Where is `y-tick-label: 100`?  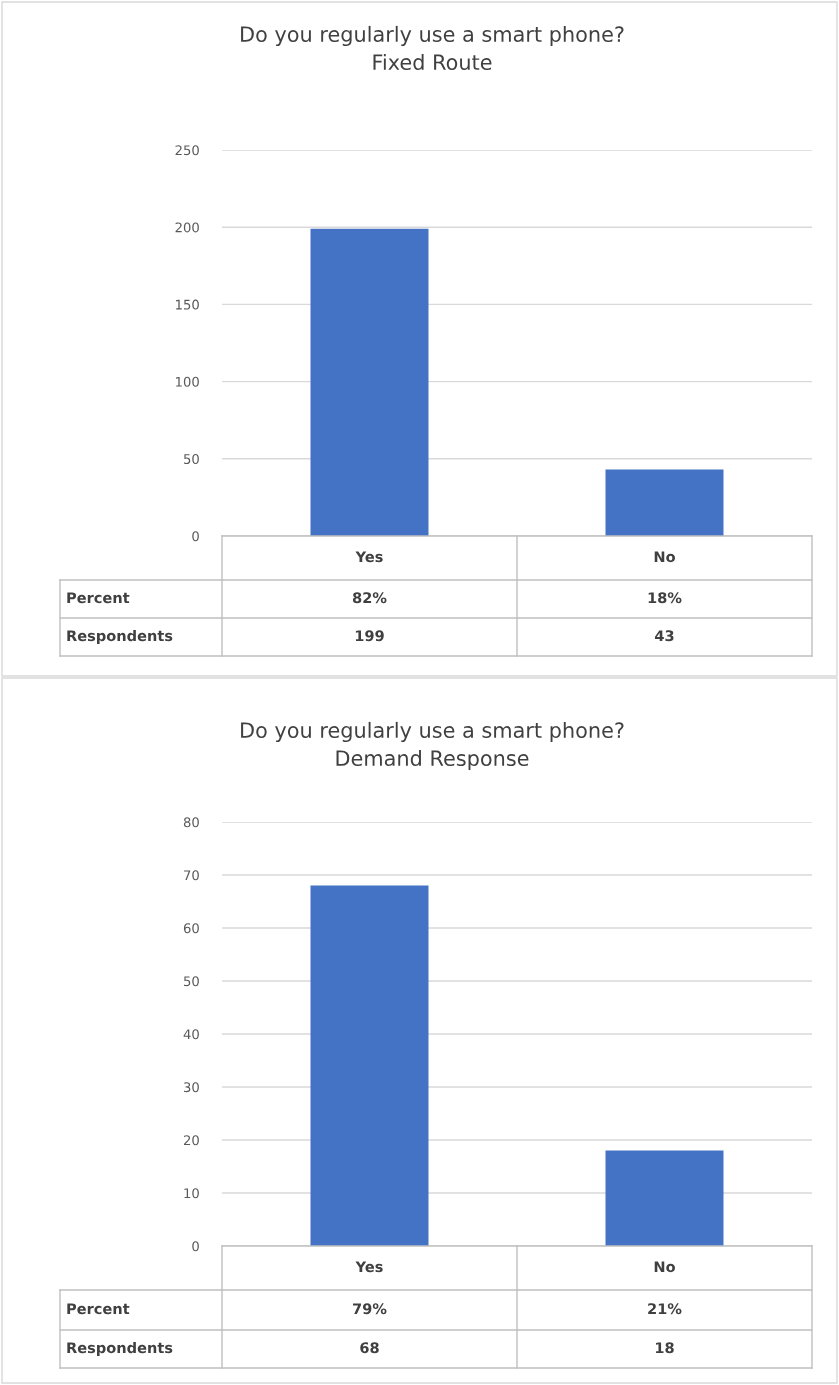
y-tick-label: 100 is located at coordinates (187, 381).